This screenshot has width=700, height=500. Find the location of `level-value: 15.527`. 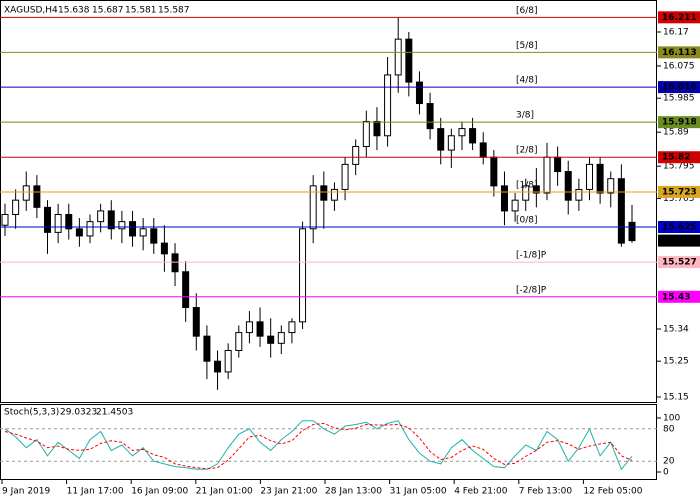

level-value: 15.527 is located at coordinates (679, 263).